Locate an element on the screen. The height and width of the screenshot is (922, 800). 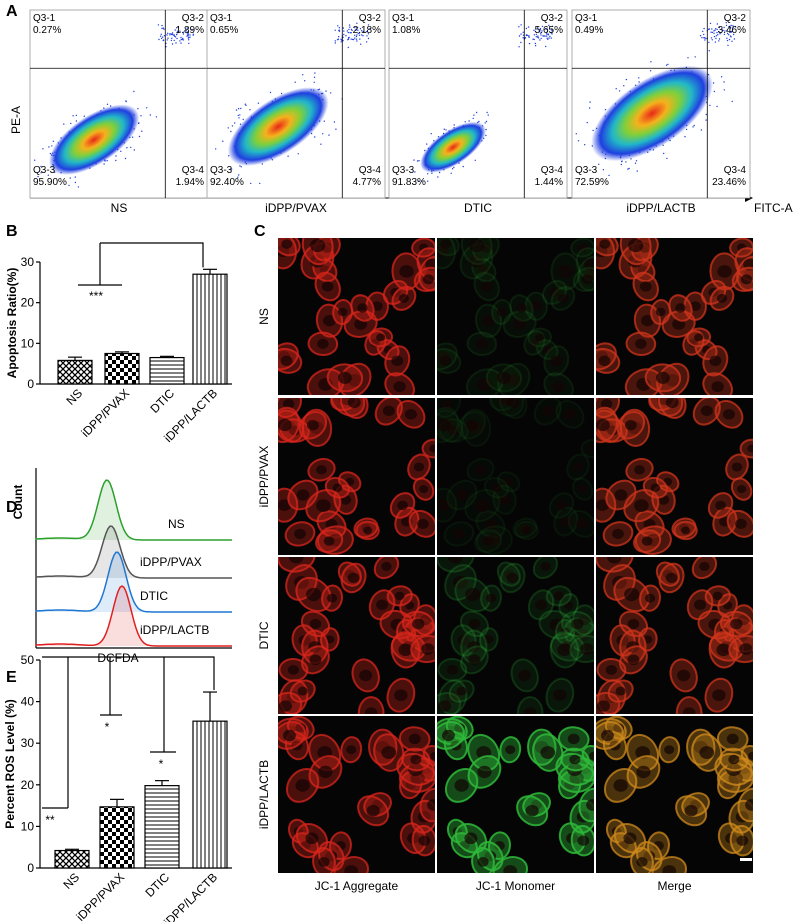
panel-label: E is located at coordinates (11, 677).